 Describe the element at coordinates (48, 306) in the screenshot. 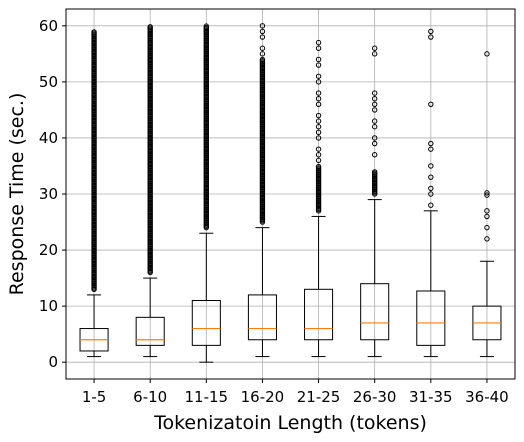

I see `y-tick-label: 10` at that location.